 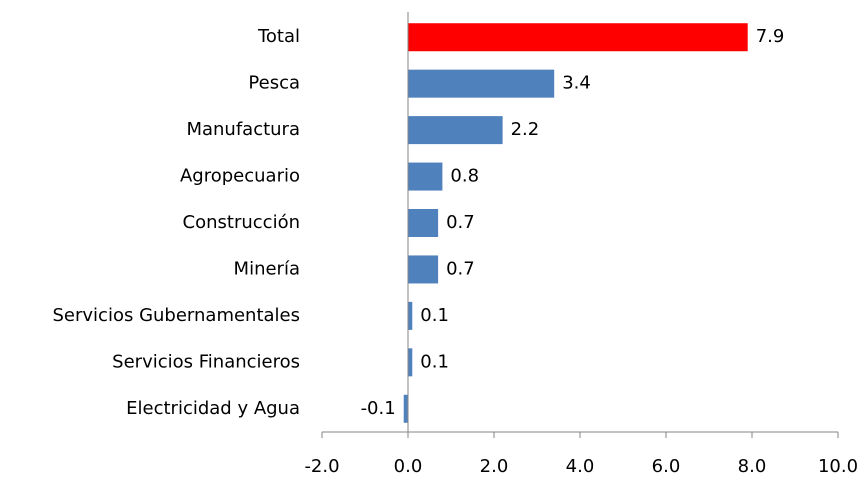 I want to click on value-label: 3.4, so click(x=576, y=83).